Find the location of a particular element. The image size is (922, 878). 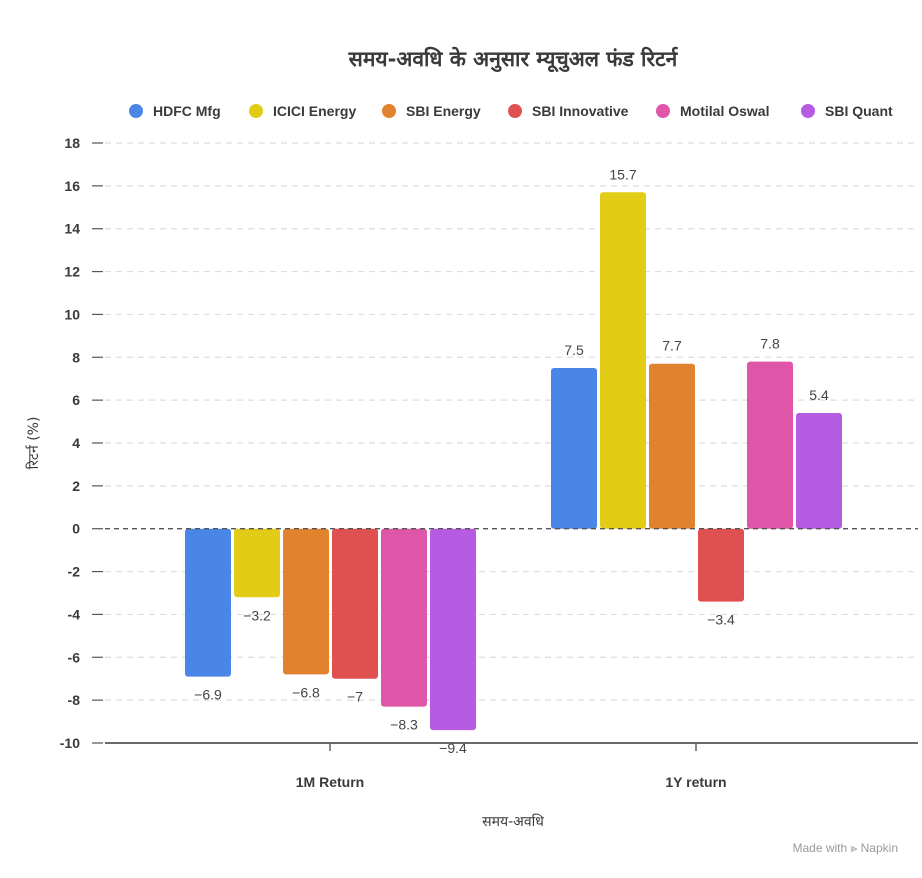

value-label: 7.5 is located at coordinates (574, 350).